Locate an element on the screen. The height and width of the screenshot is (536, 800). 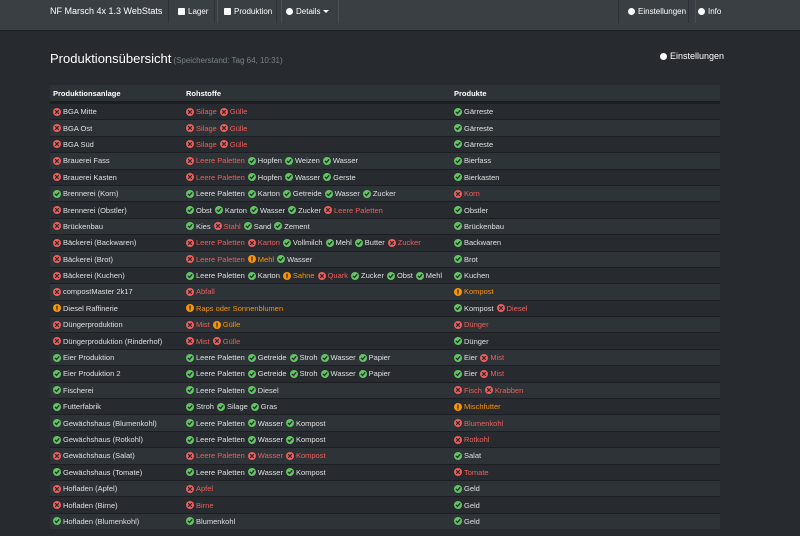
item-label: Karton is located at coordinates (268, 276).